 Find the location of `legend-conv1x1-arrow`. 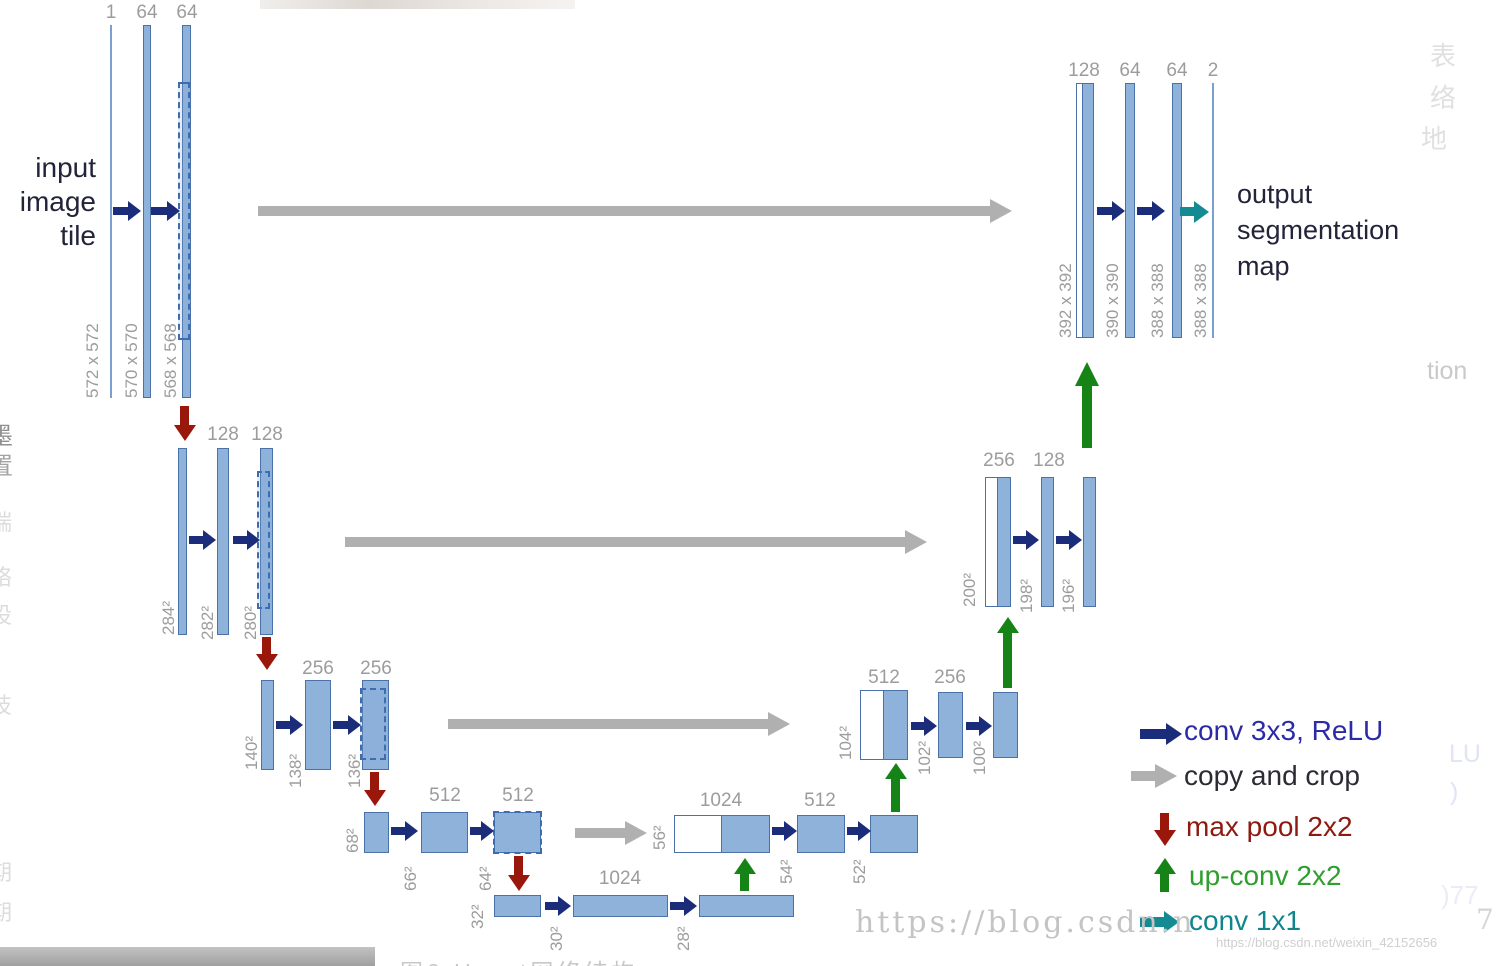

legend-conv1x1-arrow is located at coordinates (1152, 922).